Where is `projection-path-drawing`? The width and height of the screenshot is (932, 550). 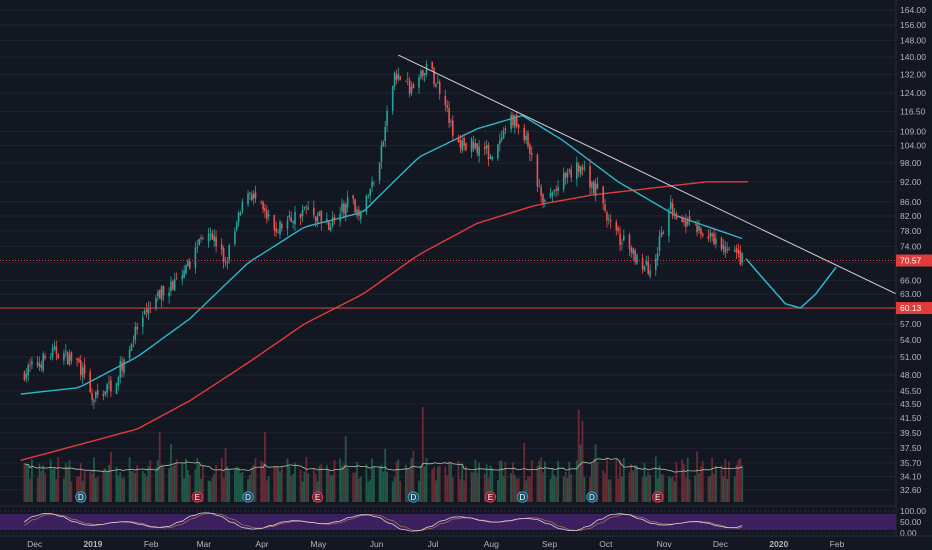 projection-path-drawing is located at coordinates (791, 283).